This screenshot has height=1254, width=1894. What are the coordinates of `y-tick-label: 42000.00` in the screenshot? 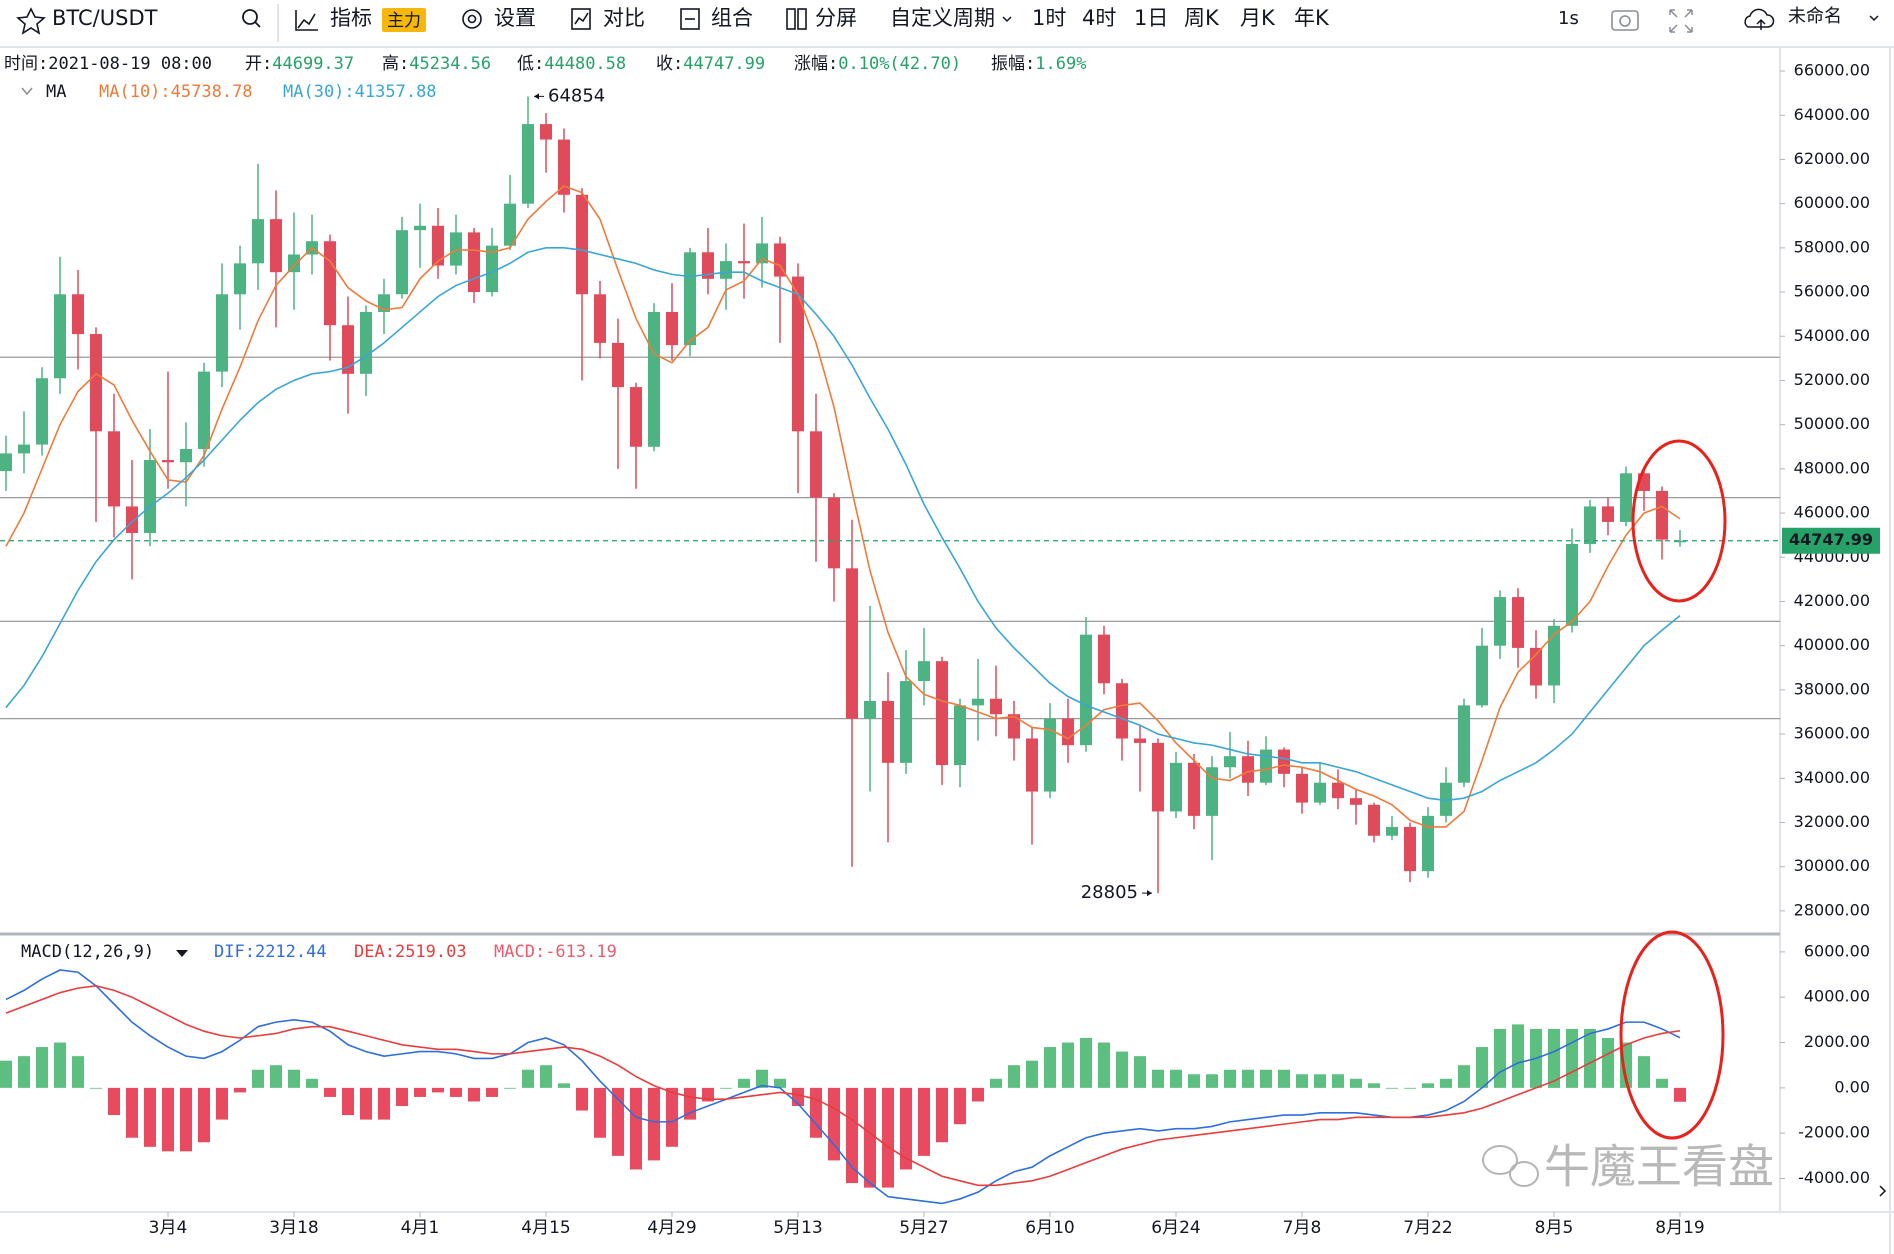 It's located at (1832, 600).